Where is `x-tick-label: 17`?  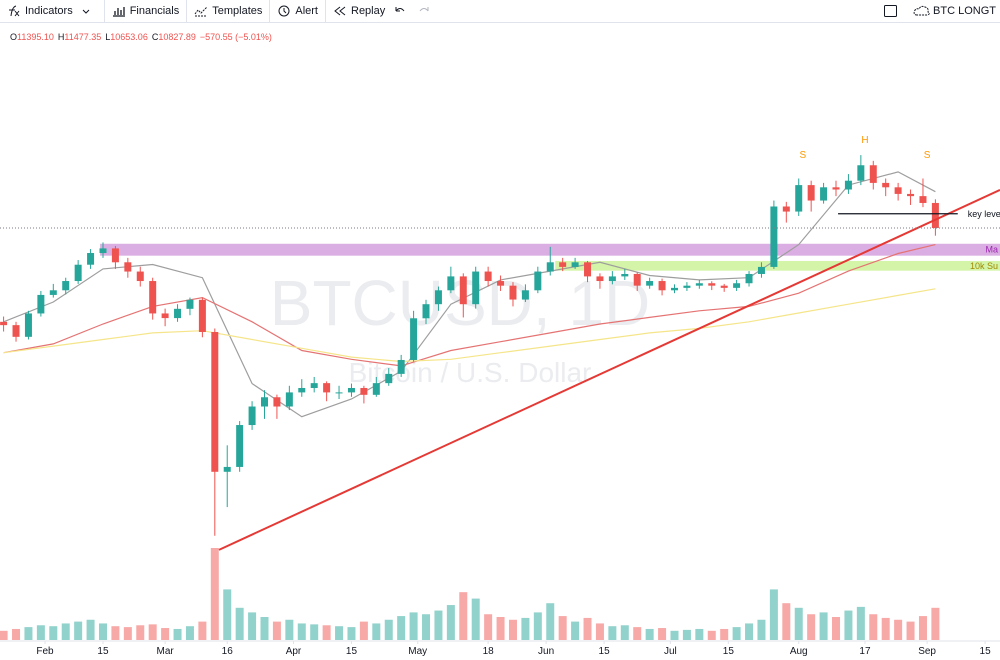 x-tick-label: 17 is located at coordinates (865, 651).